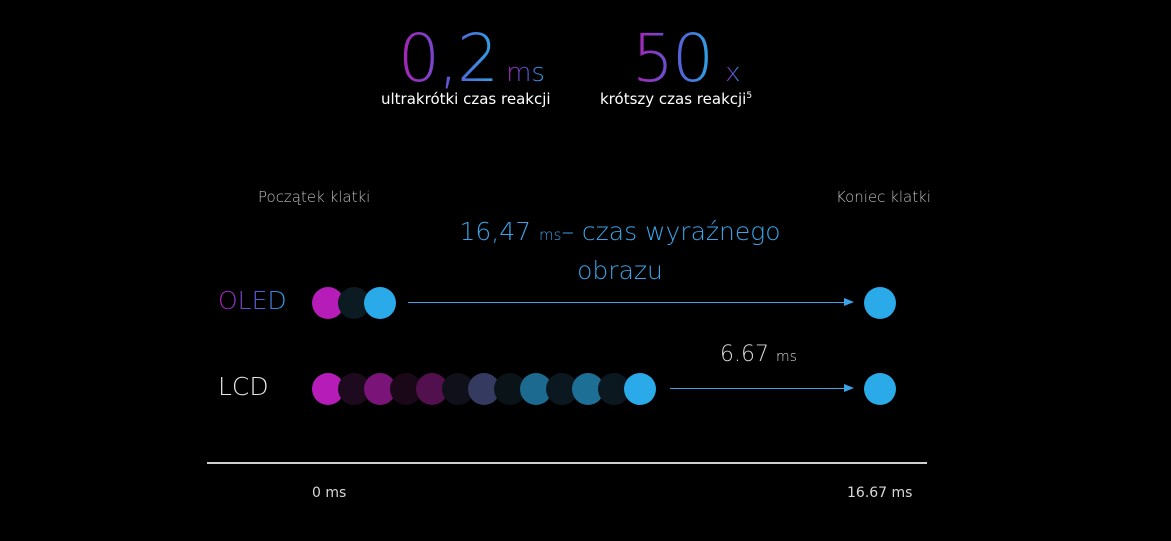 The image size is (1171, 541). I want to click on oled-dots, so click(362, 303).